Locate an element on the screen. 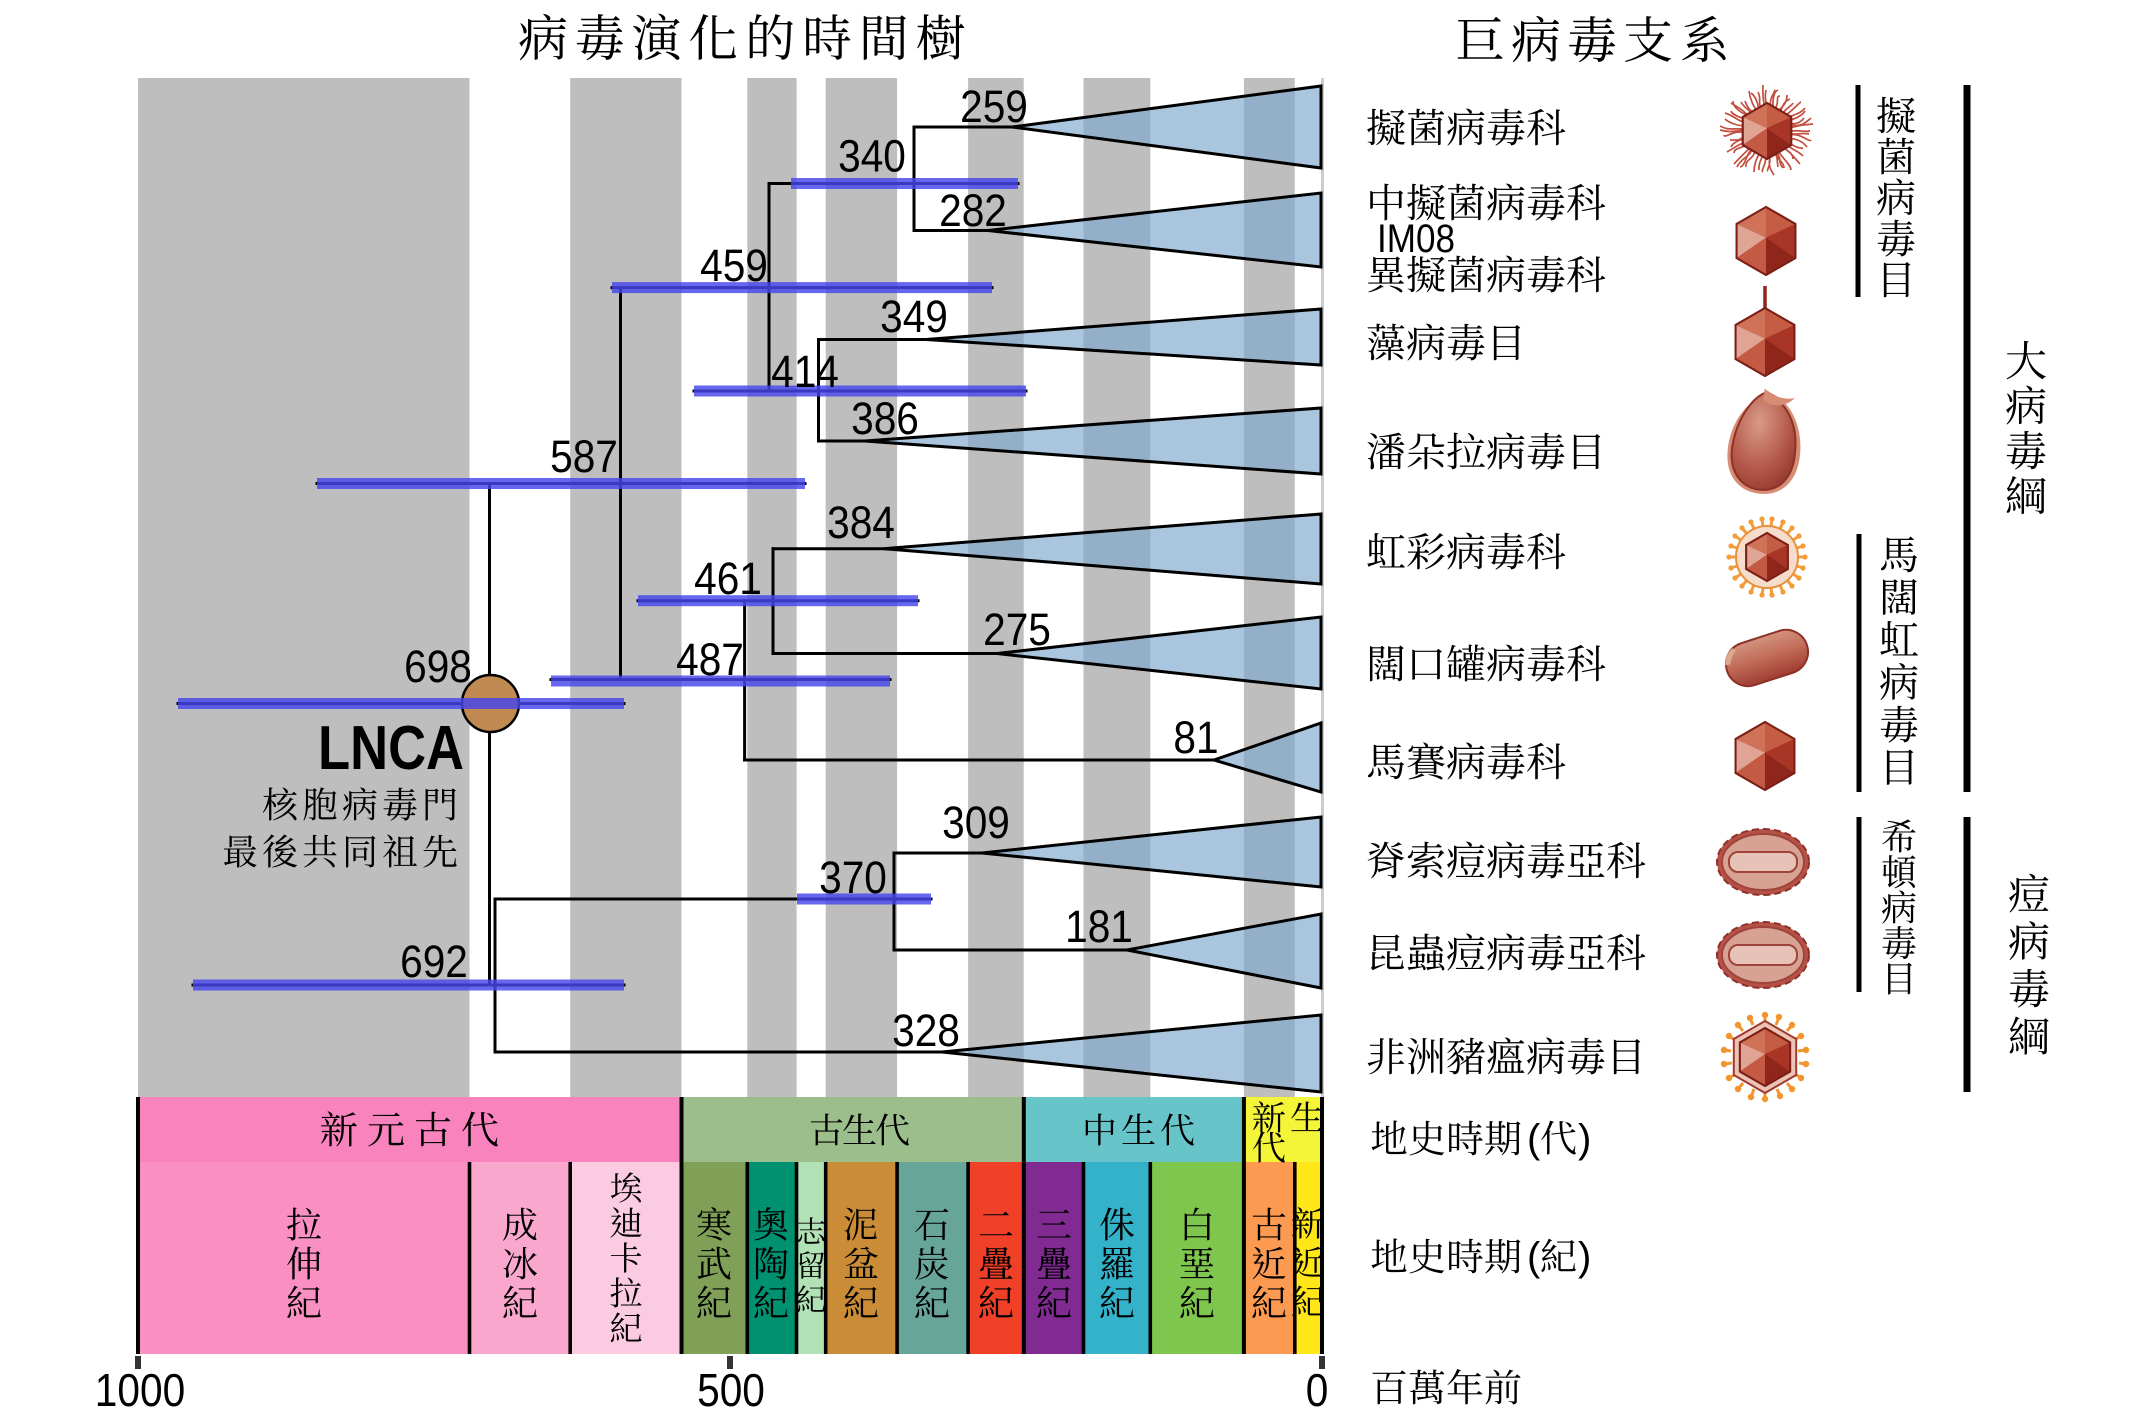 The width and height of the screenshot is (2139, 1426). svg-text: 81 is located at coordinates (1195, 737).